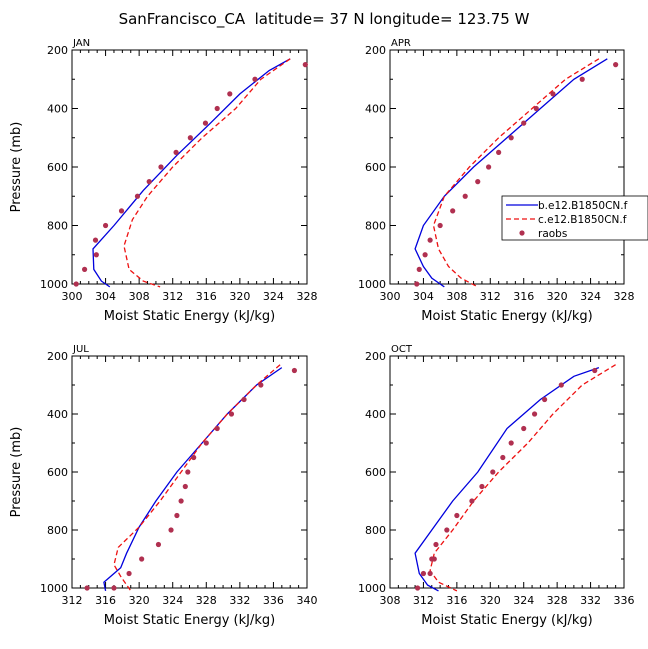 Image resolution: width=648 pixels, height=649 pixels. I want to click on panel-label: OCT, so click(402, 349).